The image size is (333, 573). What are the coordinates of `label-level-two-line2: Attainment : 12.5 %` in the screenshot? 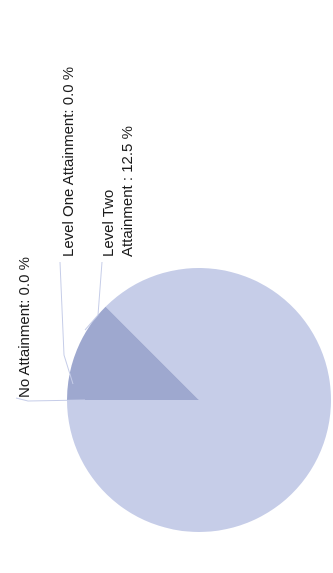 It's located at (127, 191).